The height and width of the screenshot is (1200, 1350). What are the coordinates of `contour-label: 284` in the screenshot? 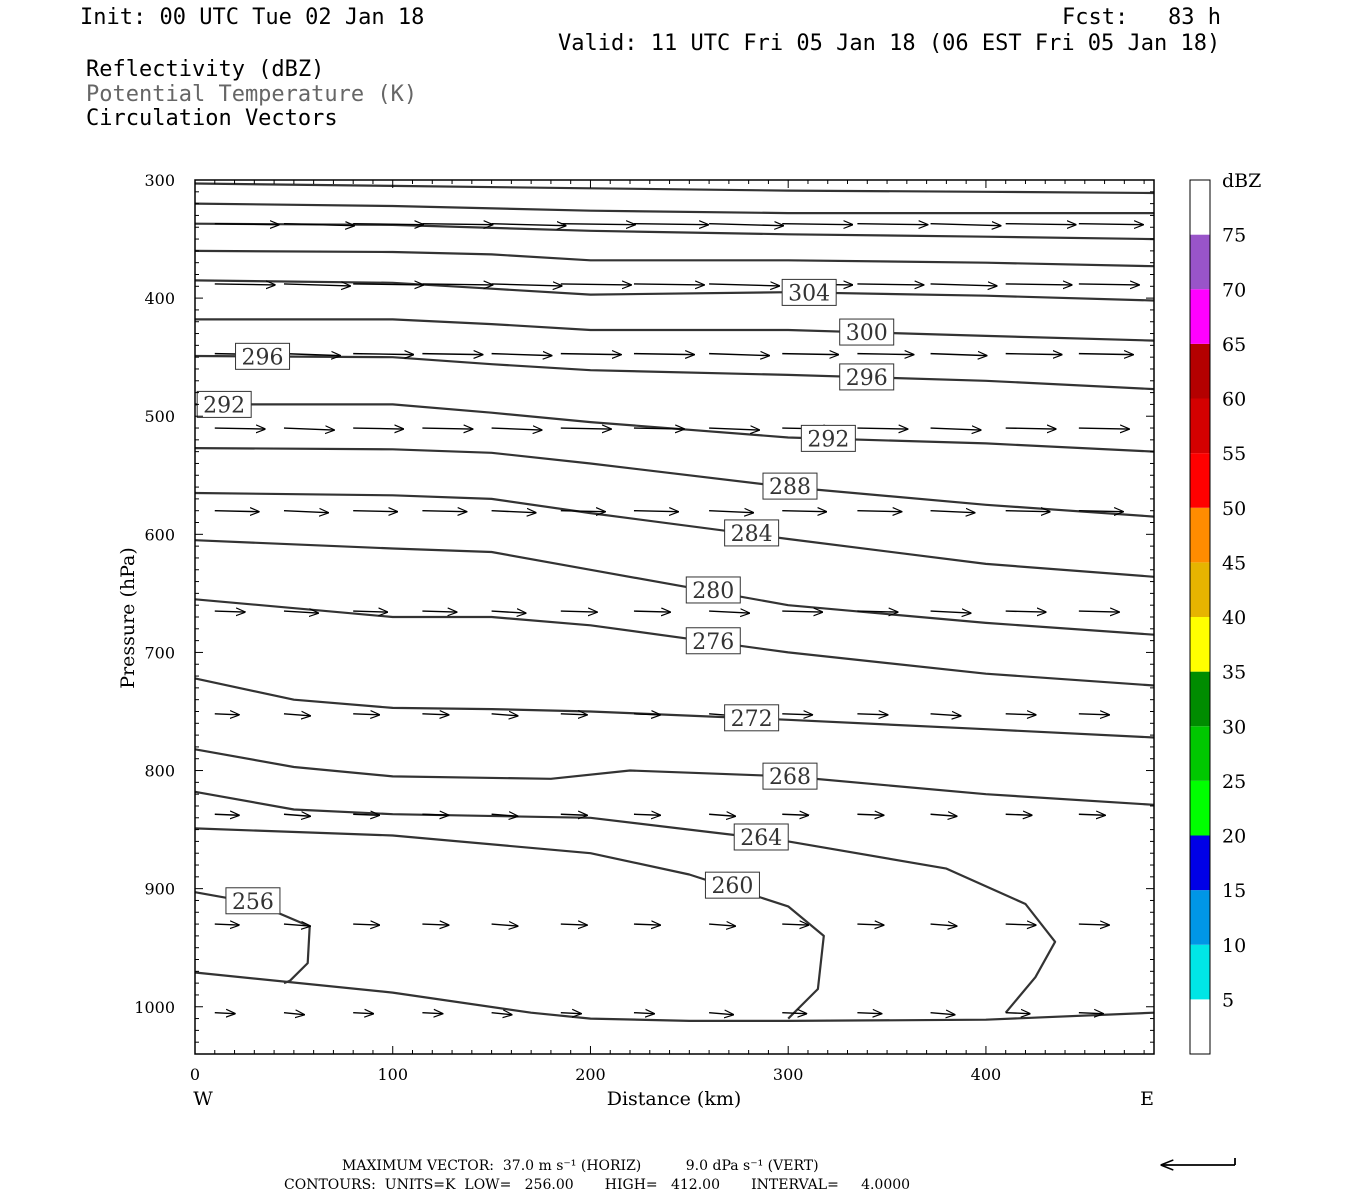 It's located at (752, 534).